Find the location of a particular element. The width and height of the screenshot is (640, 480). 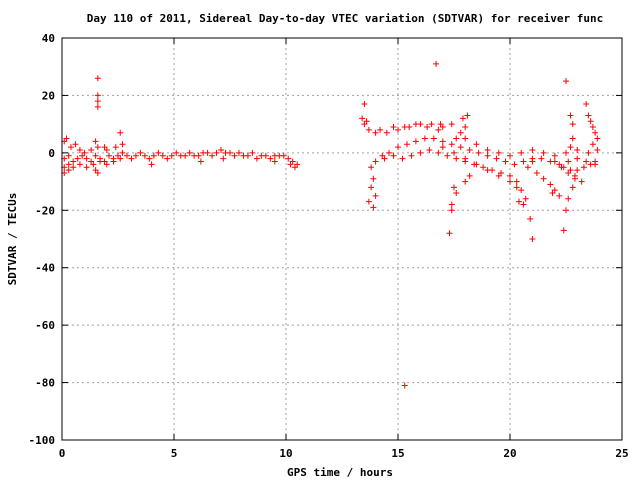

x-tick-label: 0 is located at coordinates (62, 453).